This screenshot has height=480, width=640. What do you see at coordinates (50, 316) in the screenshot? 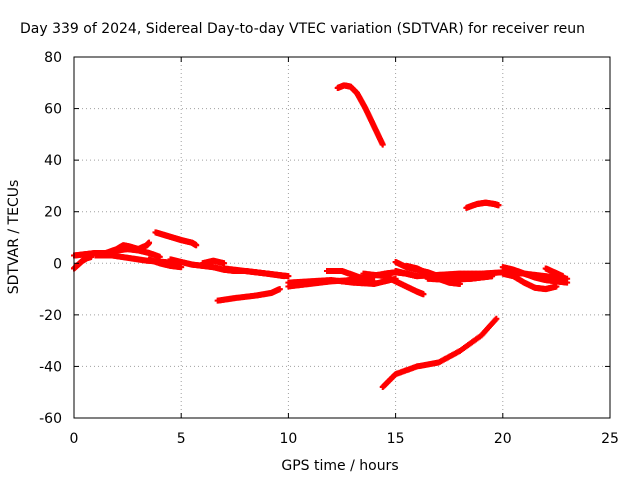
I see `y-tick-label: -20` at bounding box center [50, 316].